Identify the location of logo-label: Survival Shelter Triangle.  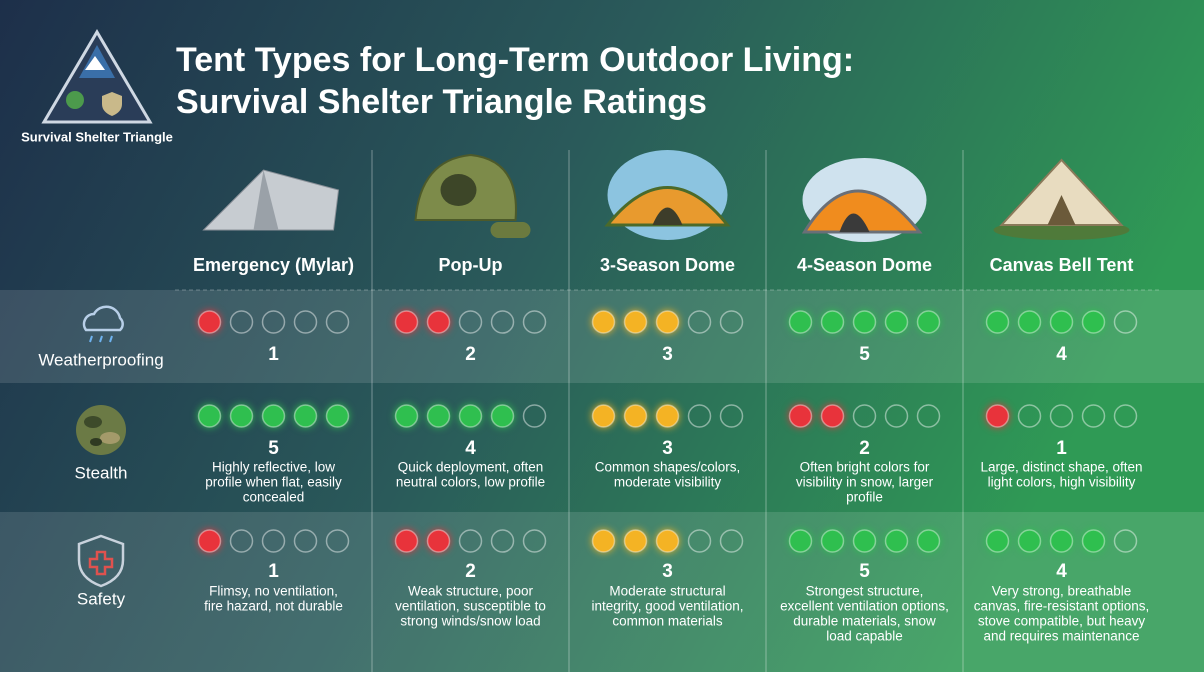
(97, 136).